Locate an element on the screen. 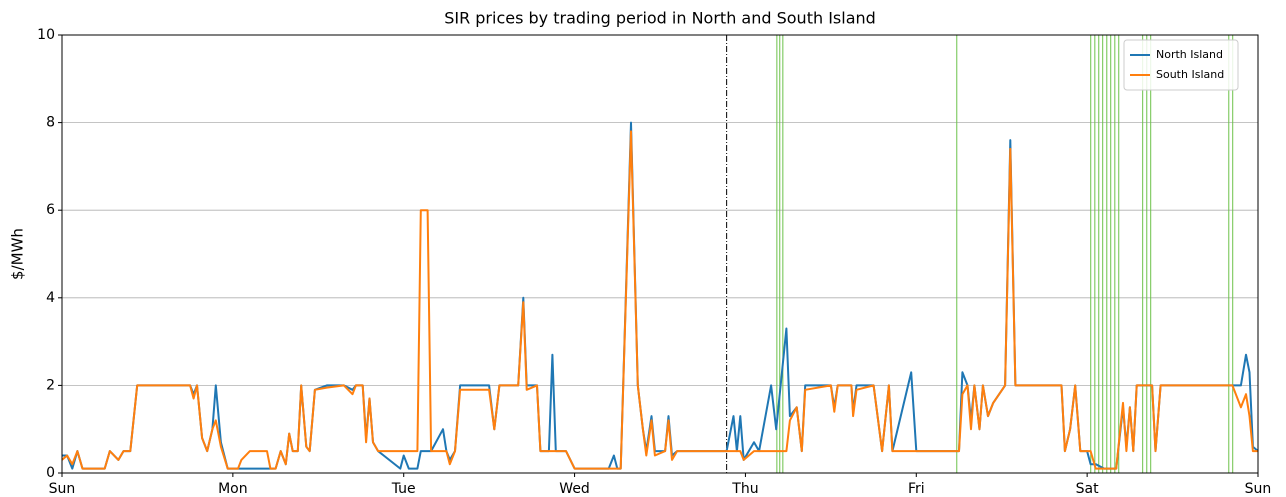  x-tick-label: Thu is located at coordinates (744, 489).